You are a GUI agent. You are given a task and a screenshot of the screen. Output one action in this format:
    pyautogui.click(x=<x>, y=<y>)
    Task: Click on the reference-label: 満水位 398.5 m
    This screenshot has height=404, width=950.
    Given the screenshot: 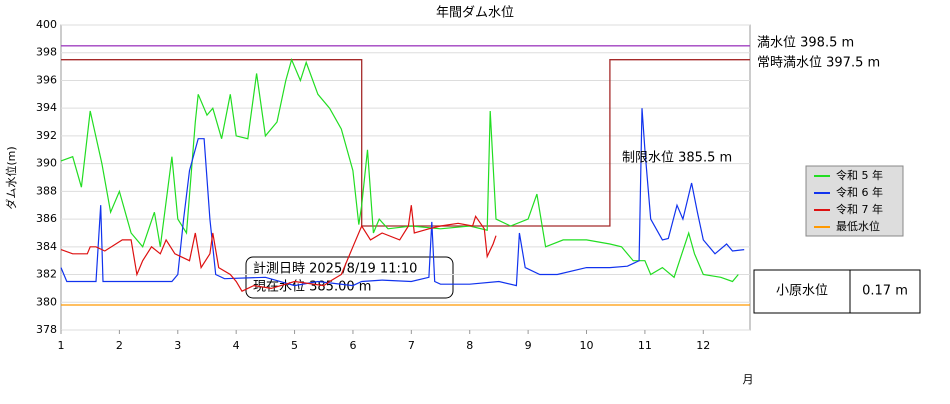 What is the action you would take?
    pyautogui.click(x=805, y=43)
    